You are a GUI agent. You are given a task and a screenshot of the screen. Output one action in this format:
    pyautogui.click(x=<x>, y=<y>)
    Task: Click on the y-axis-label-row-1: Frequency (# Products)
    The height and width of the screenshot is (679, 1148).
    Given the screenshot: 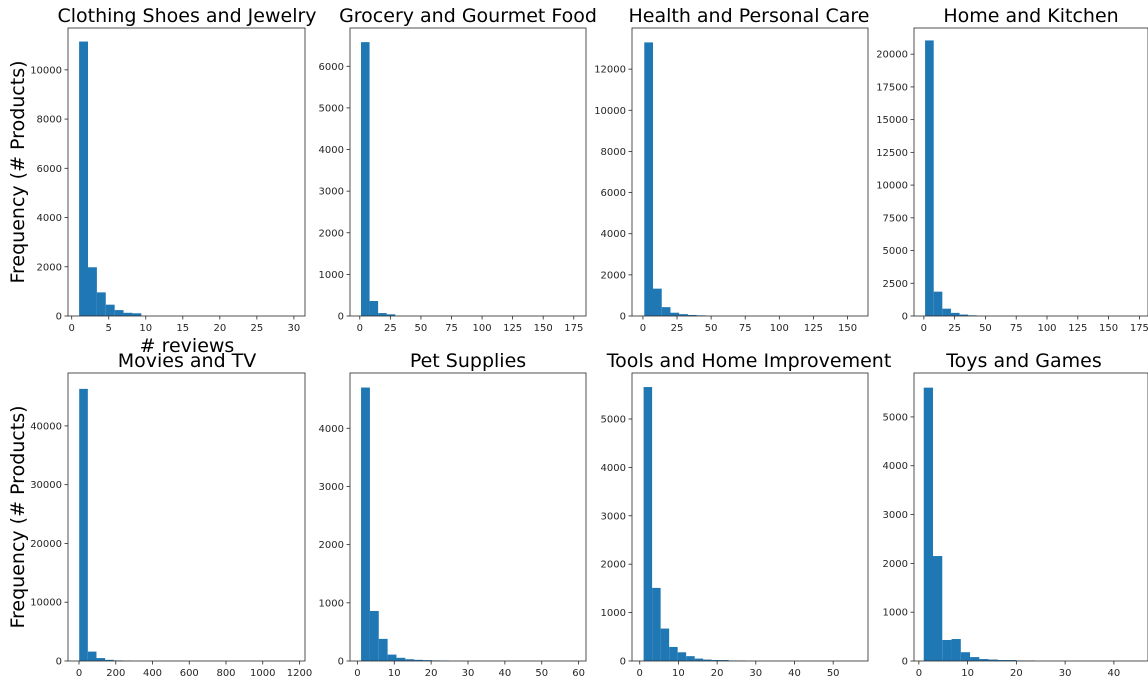 What is the action you would take?
    pyautogui.click(x=18, y=171)
    